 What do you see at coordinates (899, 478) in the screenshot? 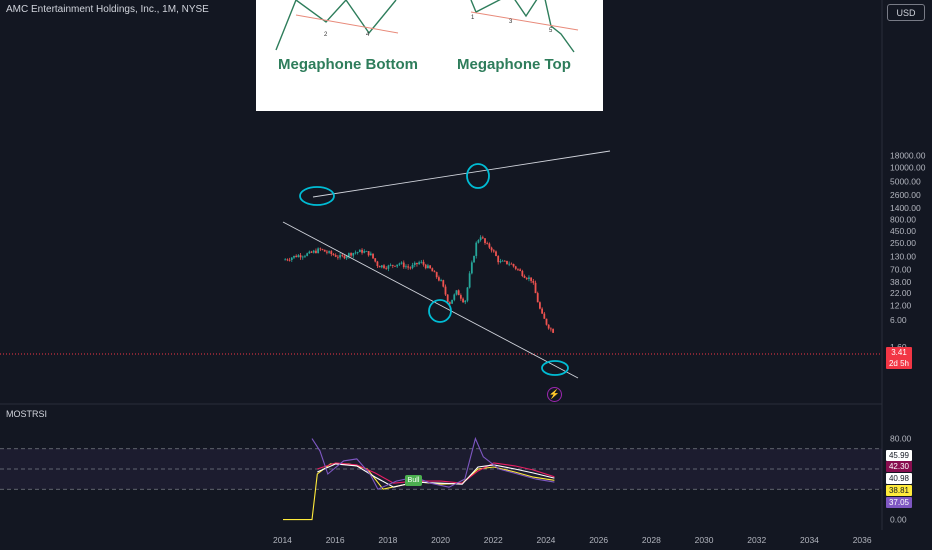
I see `rsi-value-tag: 40.98` at bounding box center [899, 478].